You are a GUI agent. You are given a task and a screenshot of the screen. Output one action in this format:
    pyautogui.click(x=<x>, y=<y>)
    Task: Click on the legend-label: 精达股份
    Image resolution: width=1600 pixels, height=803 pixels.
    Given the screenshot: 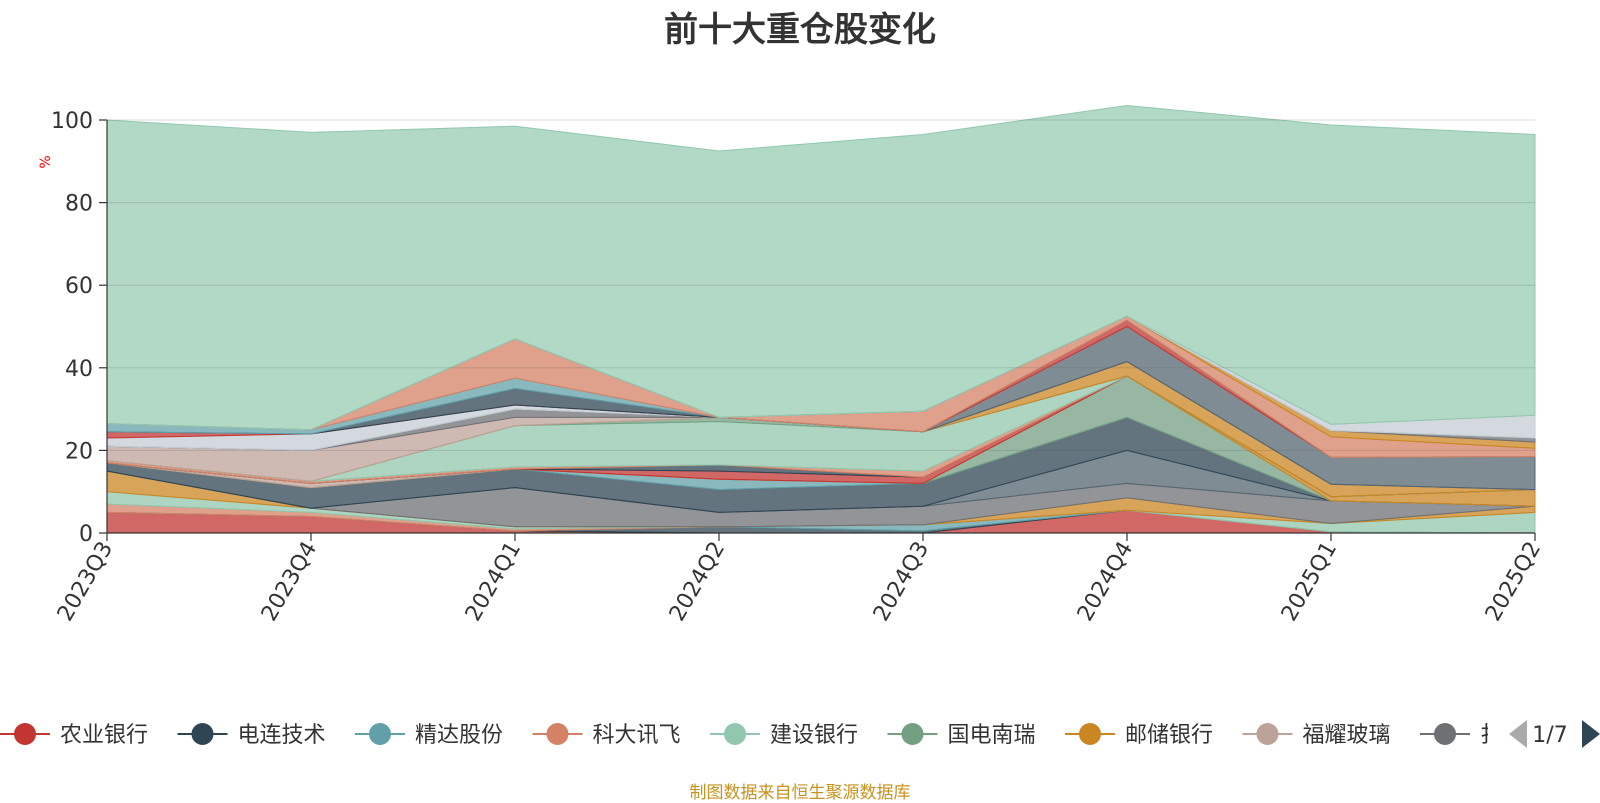 What is the action you would take?
    pyautogui.click(x=459, y=735)
    